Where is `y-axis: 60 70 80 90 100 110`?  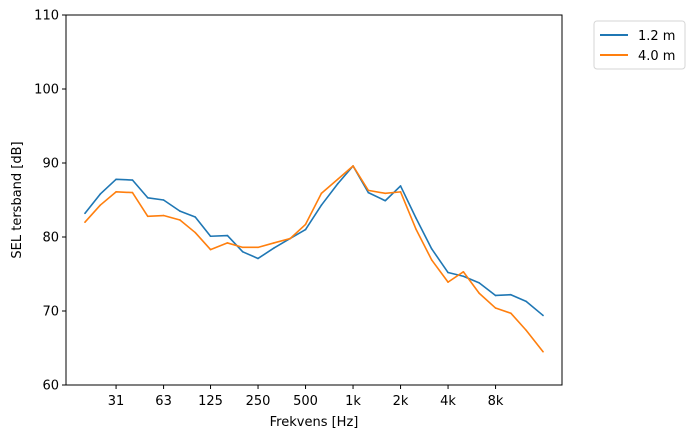
y-axis: 60 70 80 90 100 110 is located at coordinates (50, 201).